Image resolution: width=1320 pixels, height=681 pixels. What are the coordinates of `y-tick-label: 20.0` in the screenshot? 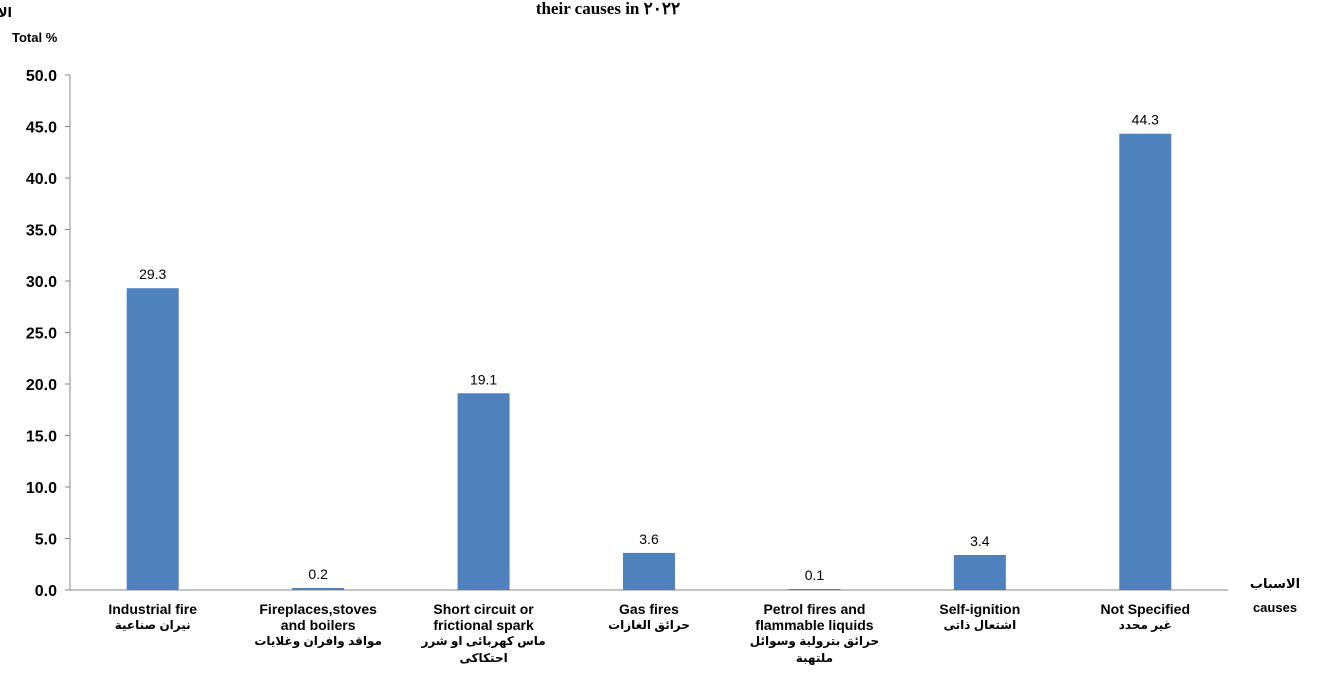 It's located at (41, 385).